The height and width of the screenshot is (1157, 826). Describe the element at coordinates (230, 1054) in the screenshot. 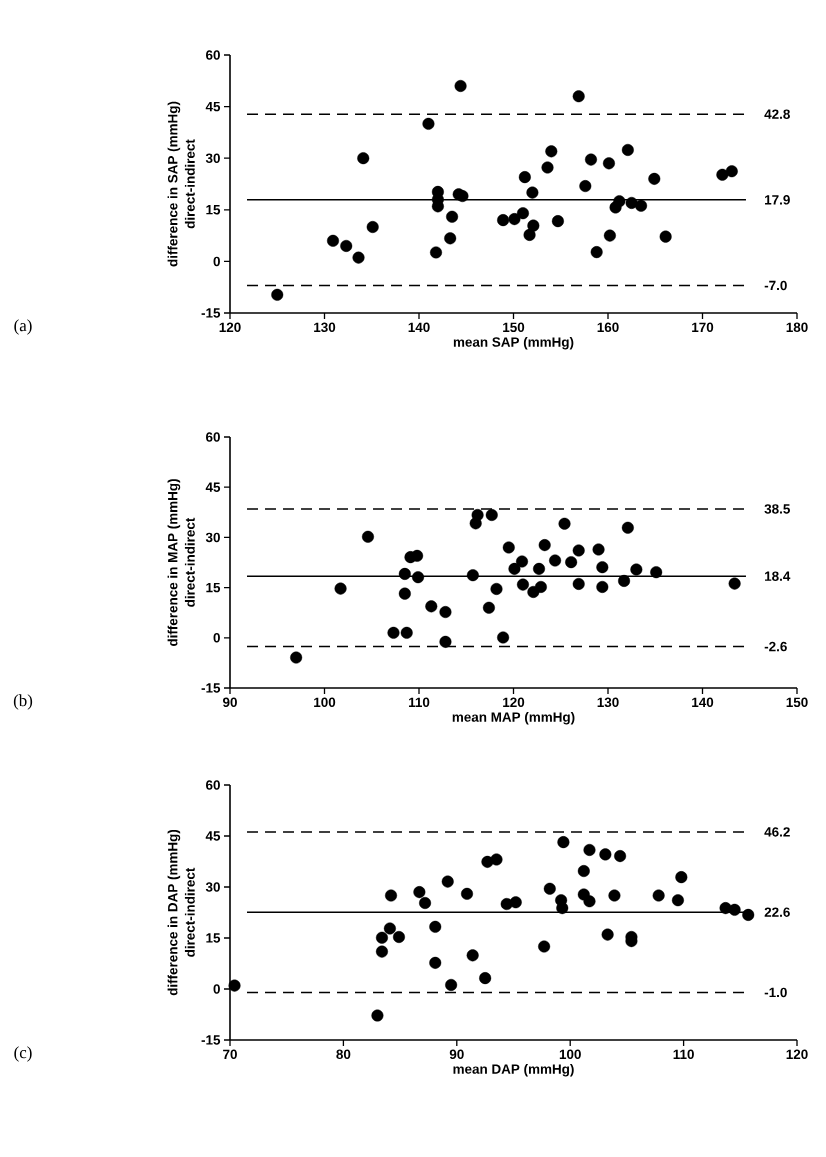

I see `x-tick-label: 70` at that location.